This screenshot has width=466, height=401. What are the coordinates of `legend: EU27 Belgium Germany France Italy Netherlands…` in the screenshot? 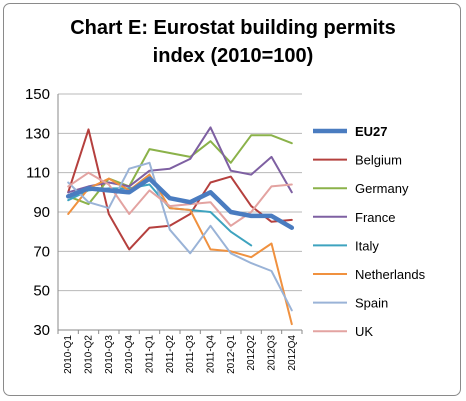 It's located at (369, 231).